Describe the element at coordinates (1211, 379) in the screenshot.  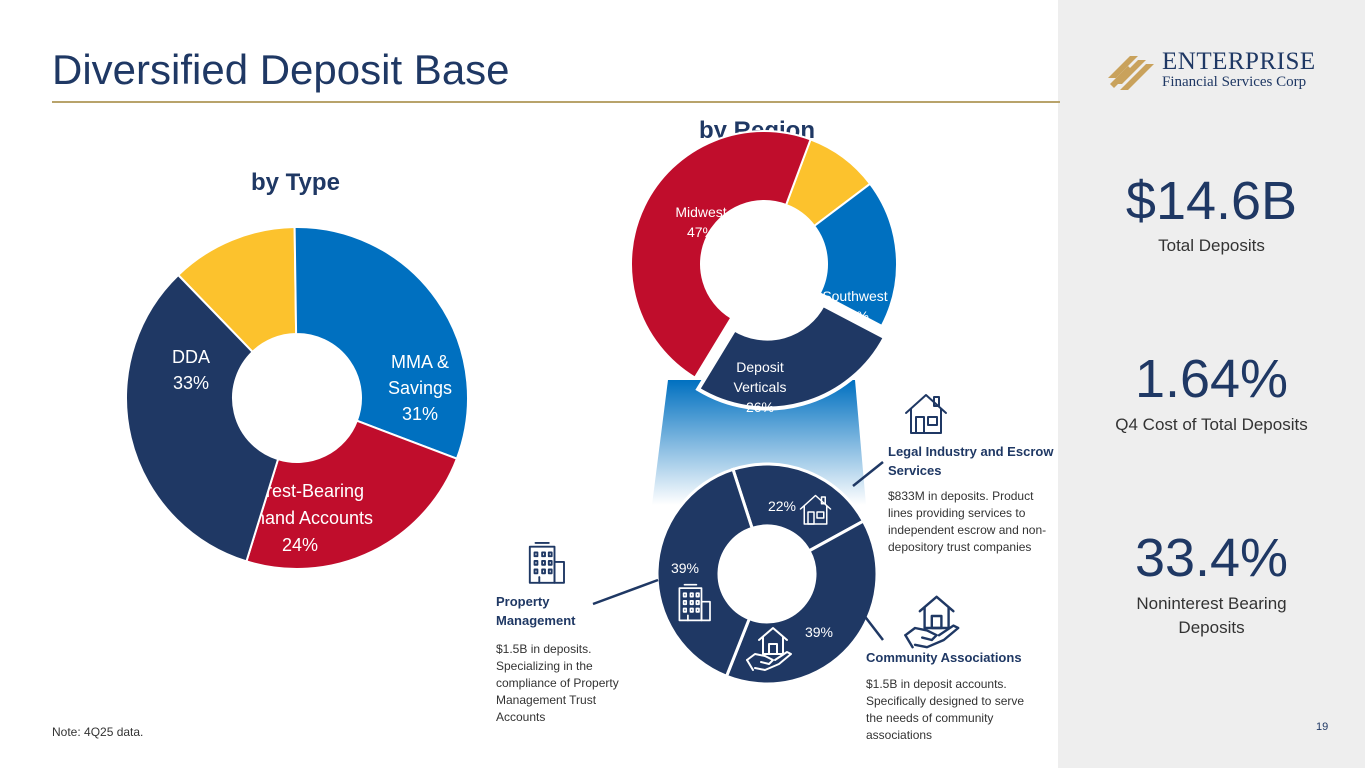
I see `stat-cost-value: 1.64%` at that location.